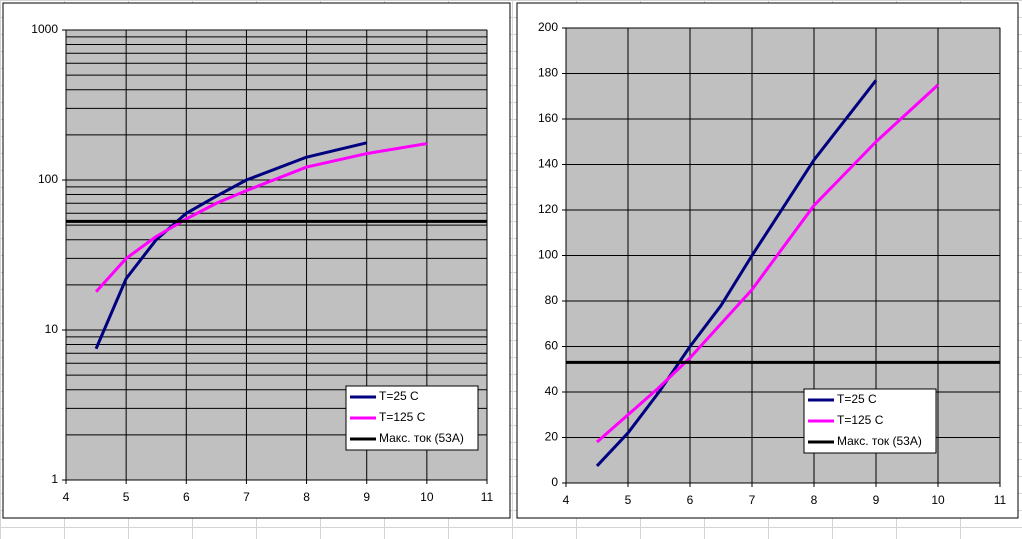 The height and width of the screenshot is (539, 1022). What do you see at coordinates (552, 300) in the screenshot?
I see `y-tick-label: 80` at bounding box center [552, 300].